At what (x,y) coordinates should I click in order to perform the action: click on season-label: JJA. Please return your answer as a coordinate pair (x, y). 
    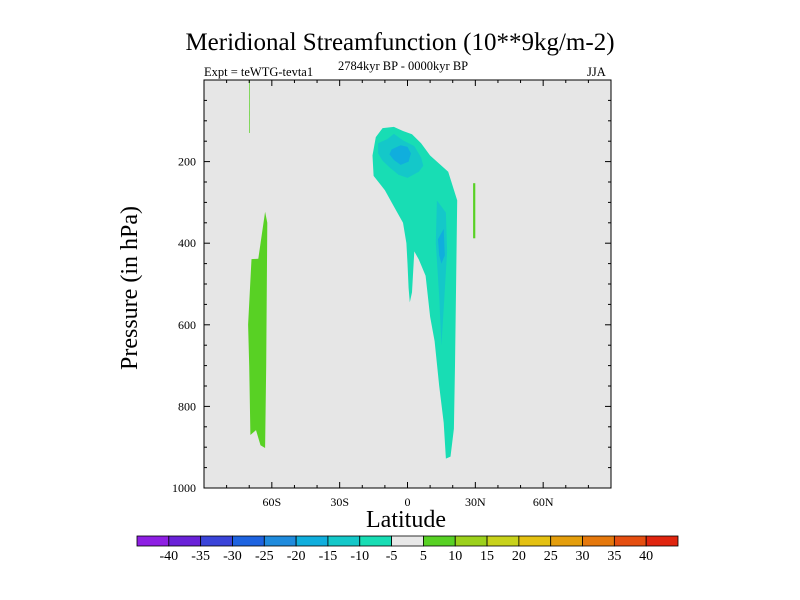
    Looking at the image, I should click on (596, 72).